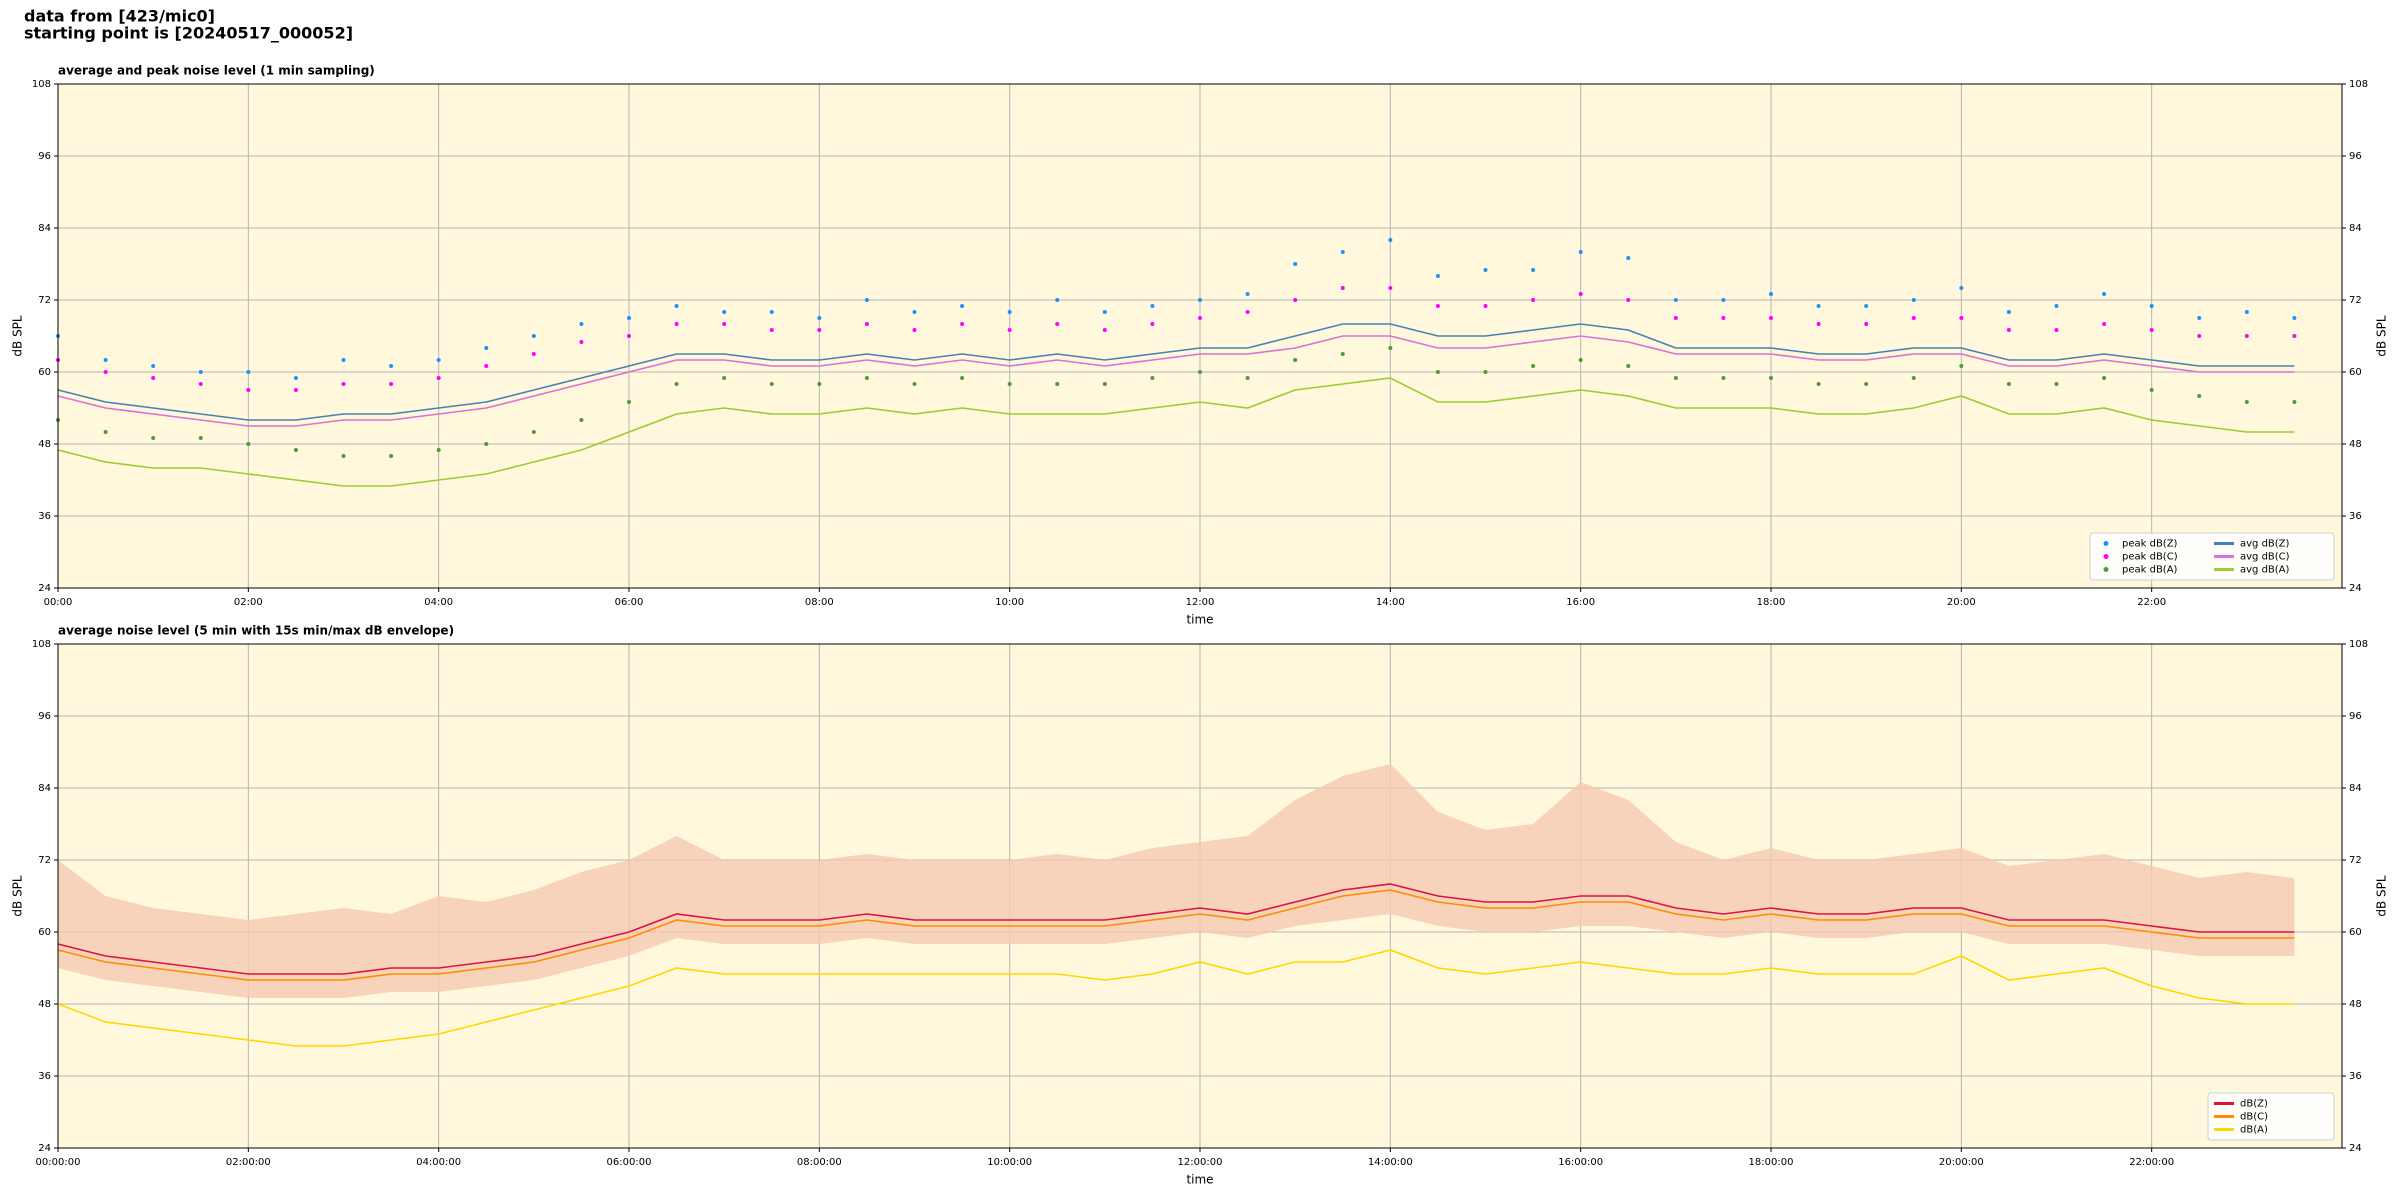 This screenshot has width=2400, height=1200. I want to click on y-axis-label: dB SPL, so click(18, 896).